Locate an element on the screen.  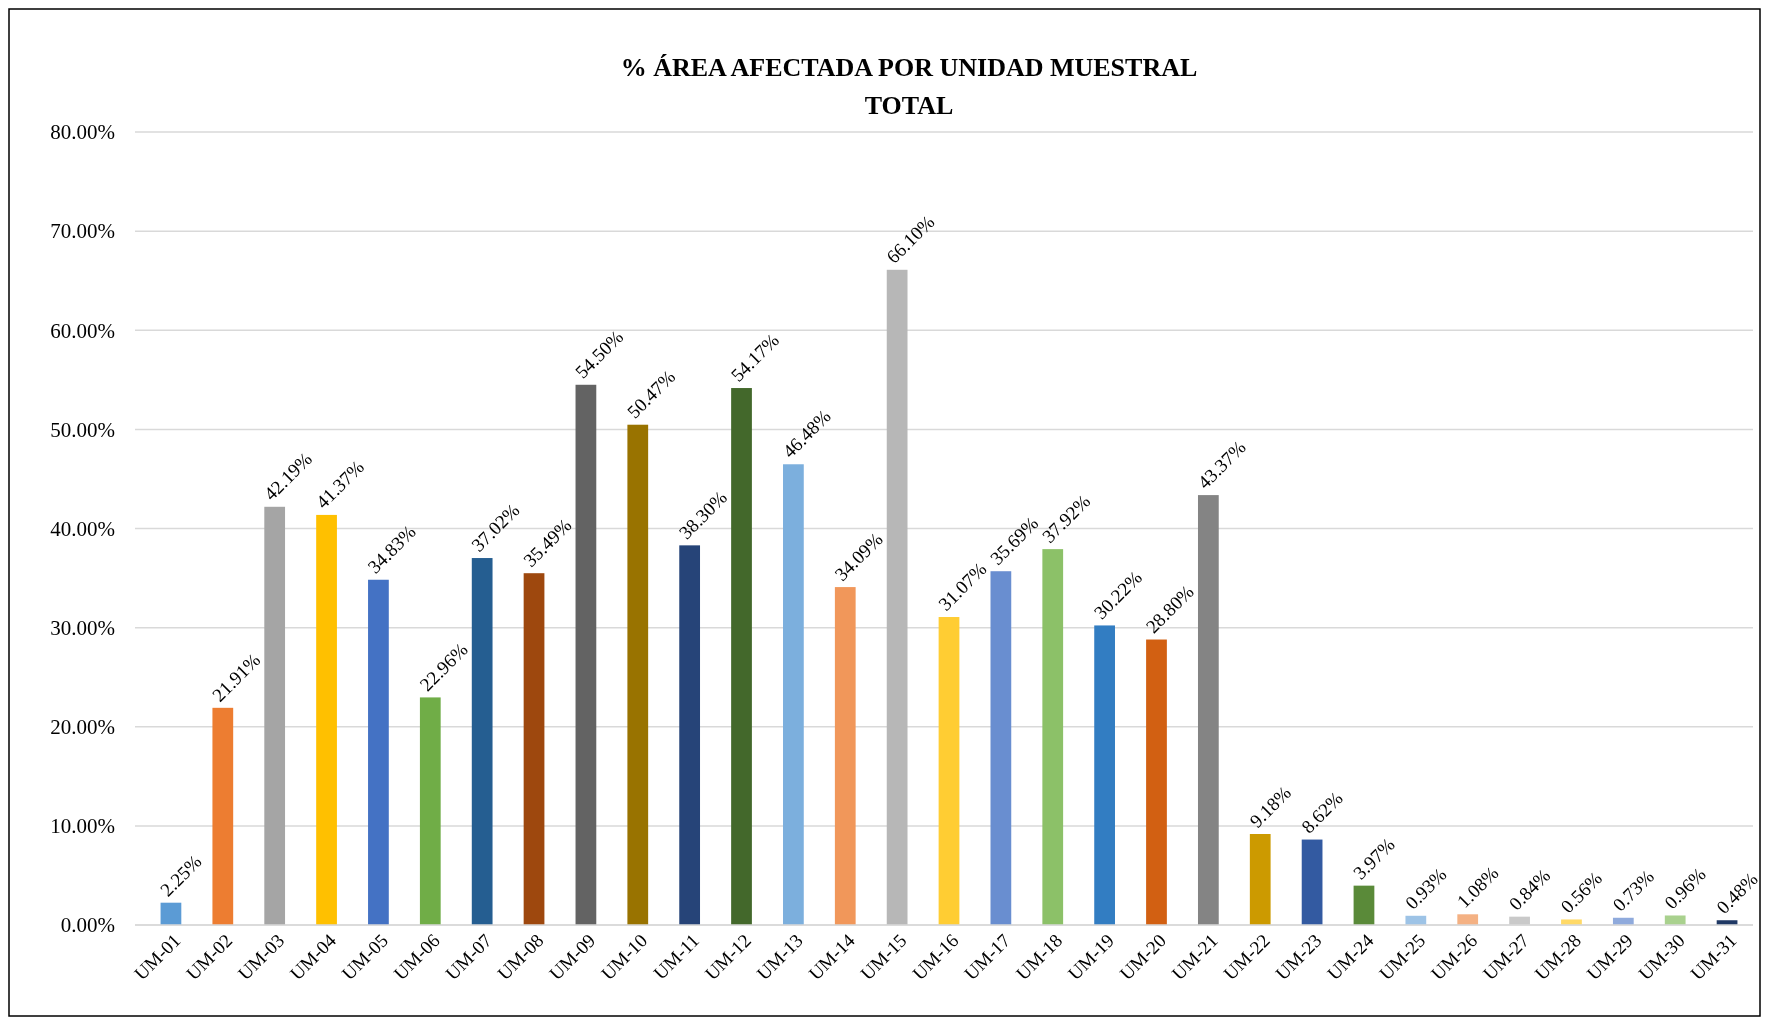
y-tick-label: 0.00% is located at coordinates (87, 925).